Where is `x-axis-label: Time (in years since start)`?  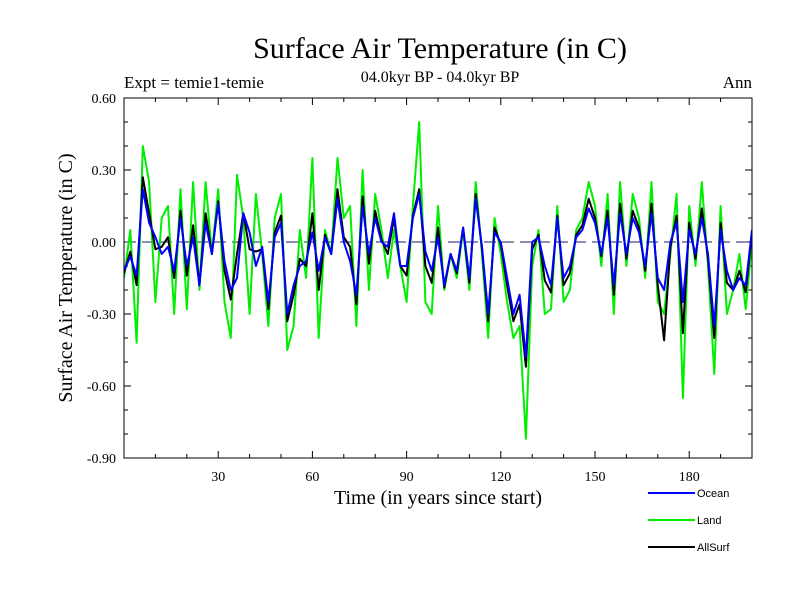
x-axis-label: Time (in years since start) is located at coordinates (438, 498).